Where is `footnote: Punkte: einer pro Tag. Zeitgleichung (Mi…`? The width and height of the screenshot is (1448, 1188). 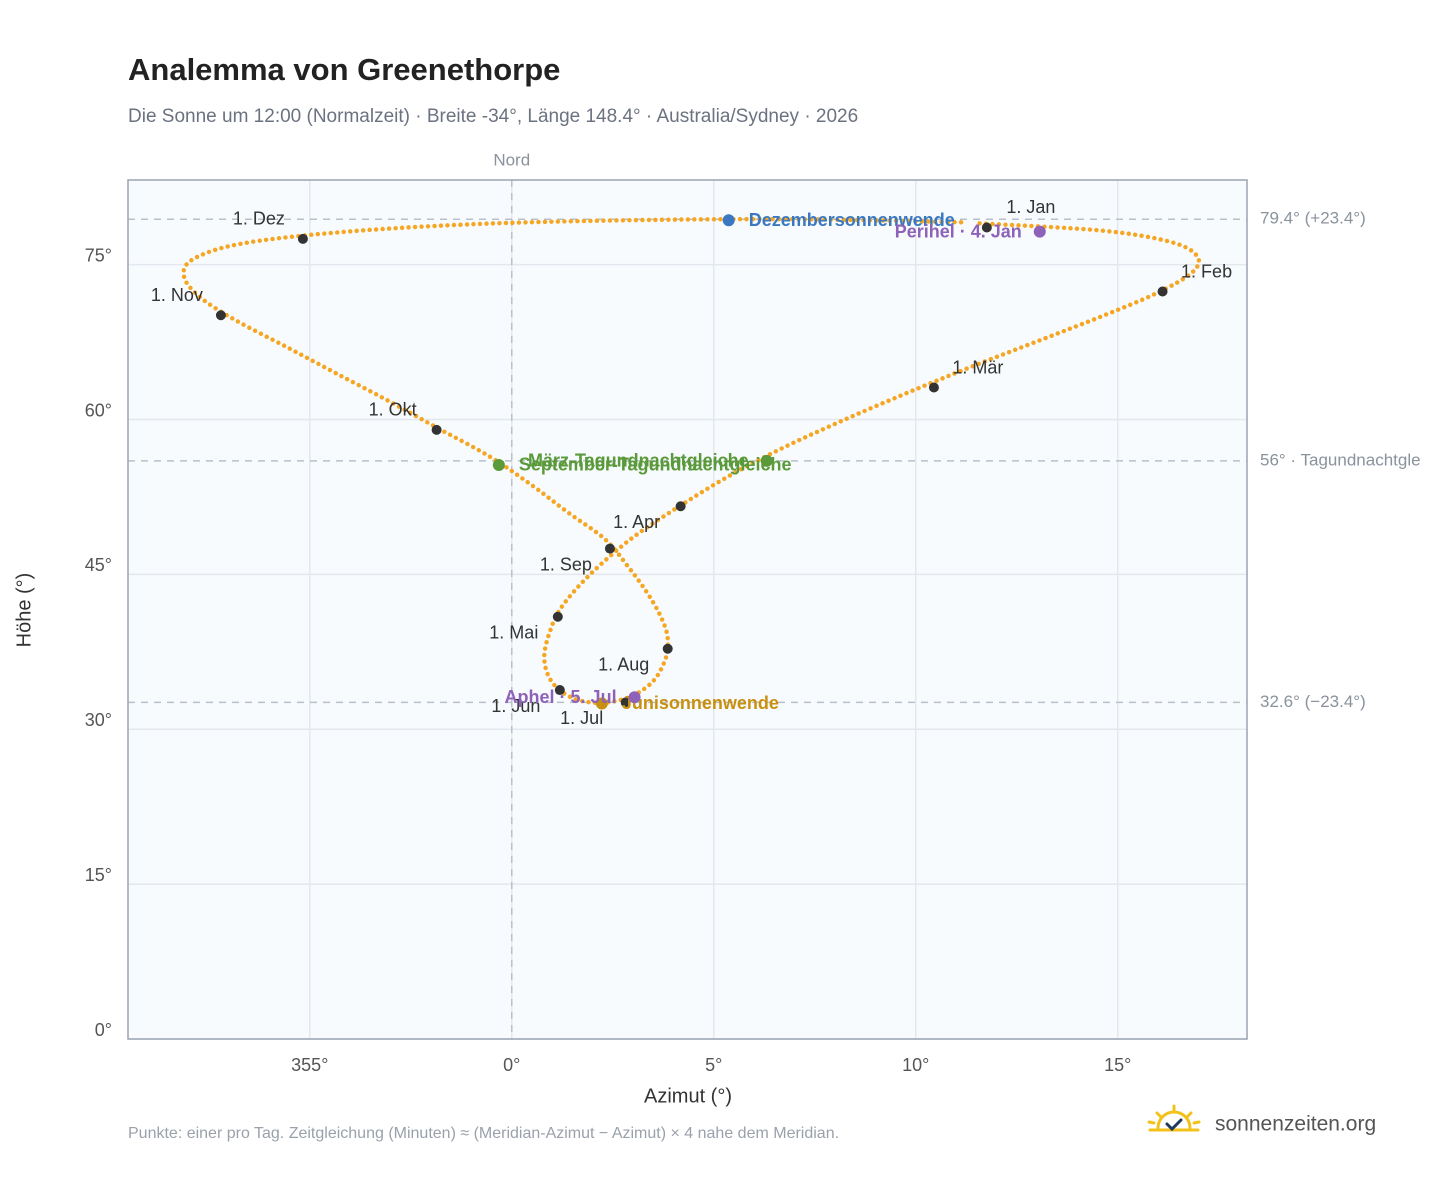 footnote: Punkte: einer pro Tag. Zeitgleichung (Mi… is located at coordinates (483, 1133).